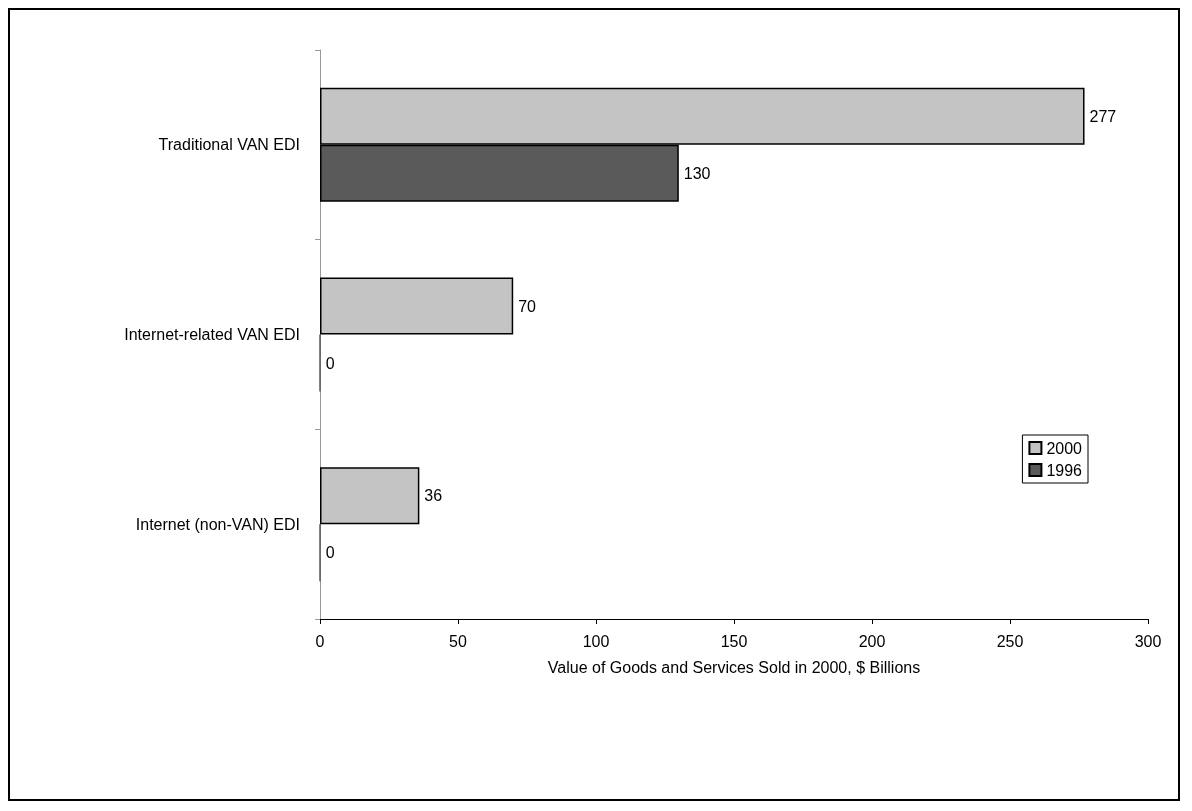  I want to click on data-label: 36, so click(433, 496).